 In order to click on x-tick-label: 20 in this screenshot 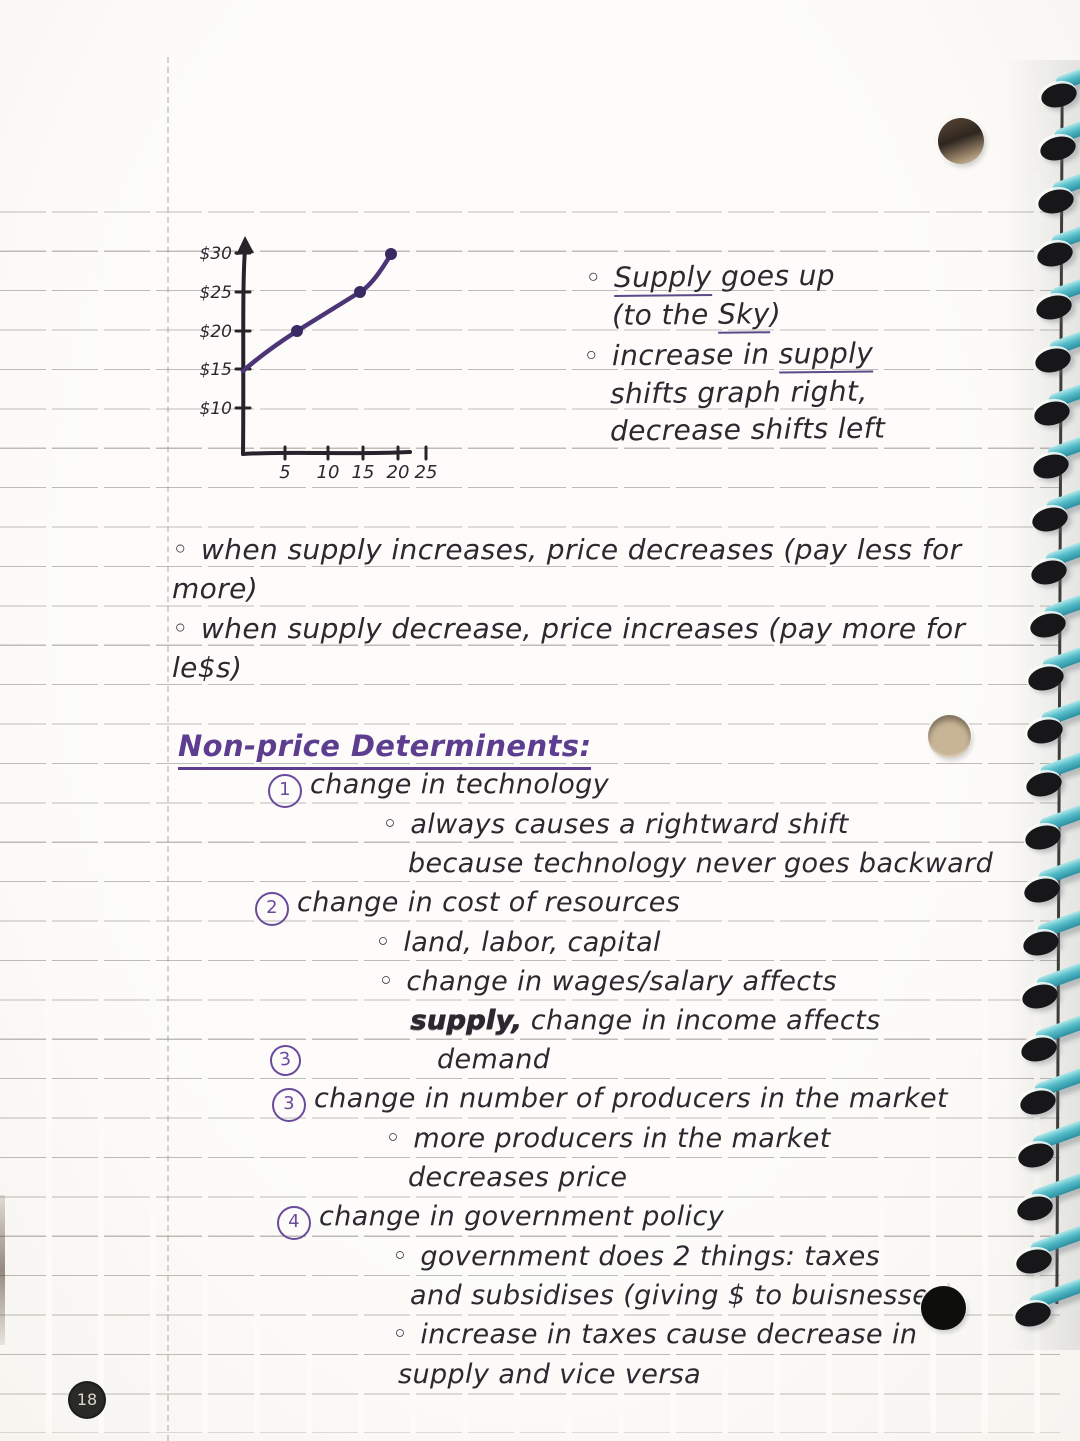, I will do `click(398, 472)`.